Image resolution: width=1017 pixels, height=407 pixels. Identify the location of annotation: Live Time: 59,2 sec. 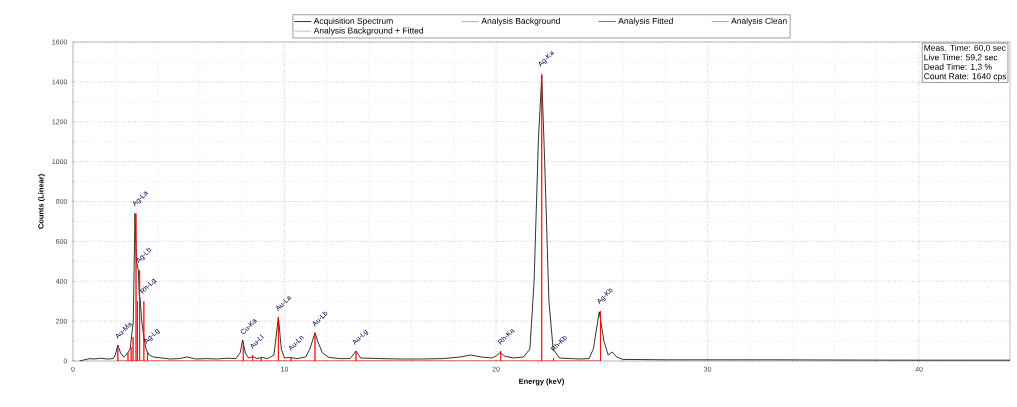
(961, 58).